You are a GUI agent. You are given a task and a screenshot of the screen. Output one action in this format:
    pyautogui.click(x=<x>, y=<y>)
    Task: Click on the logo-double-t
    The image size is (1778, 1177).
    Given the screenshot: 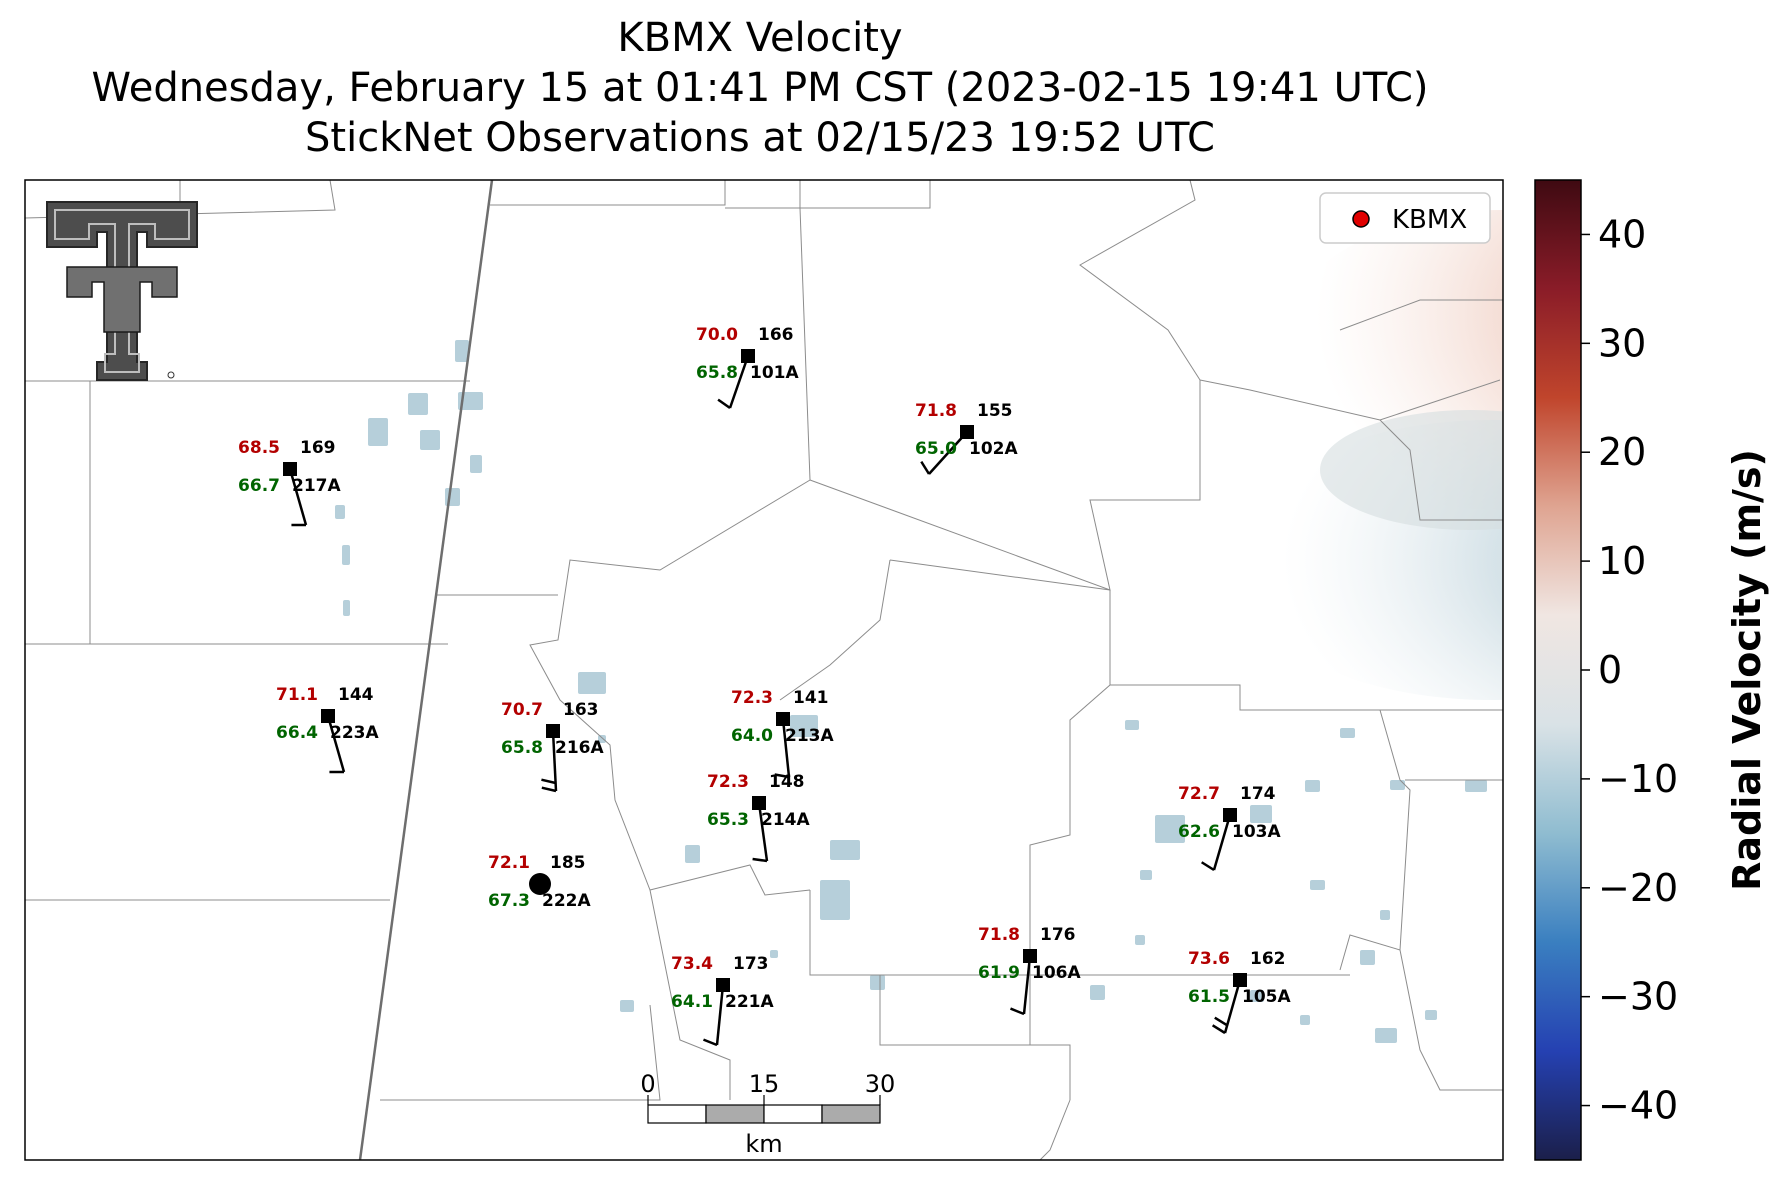 What is the action you would take?
    pyautogui.click(x=122, y=291)
    